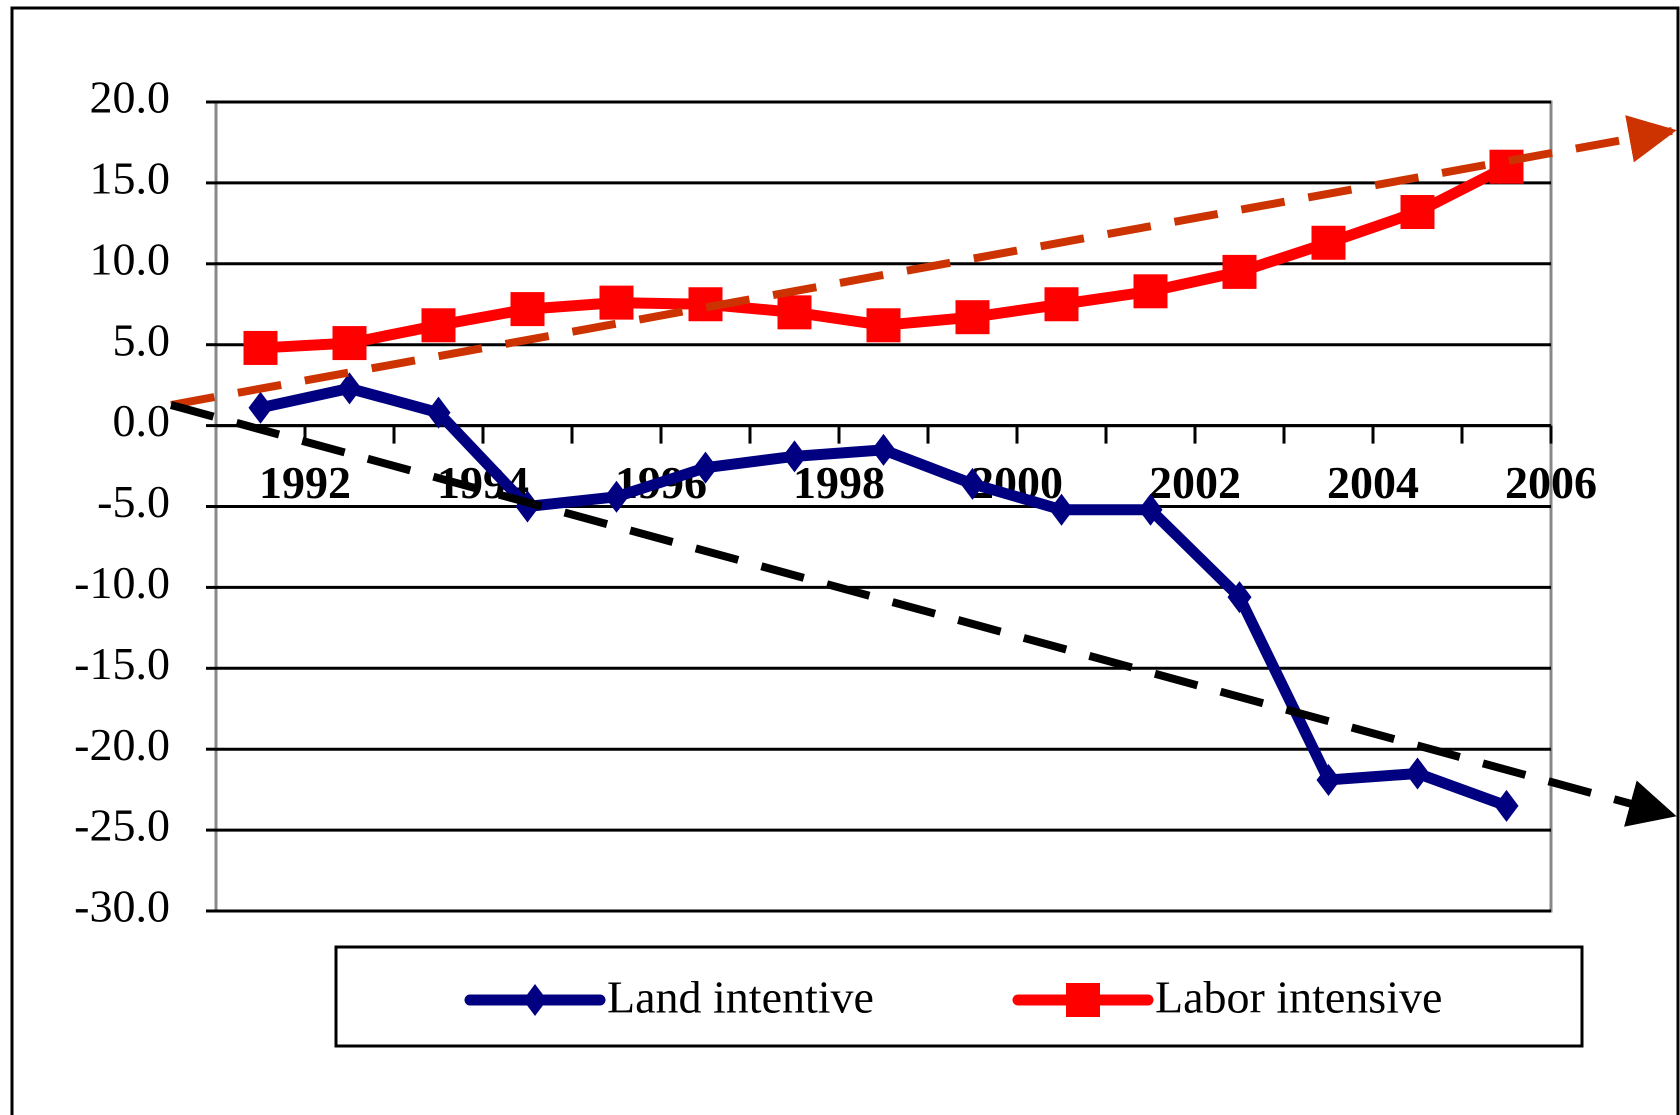 This screenshot has height=1115, width=1680. I want to click on y-tick-label: -20.0, so click(122, 744).